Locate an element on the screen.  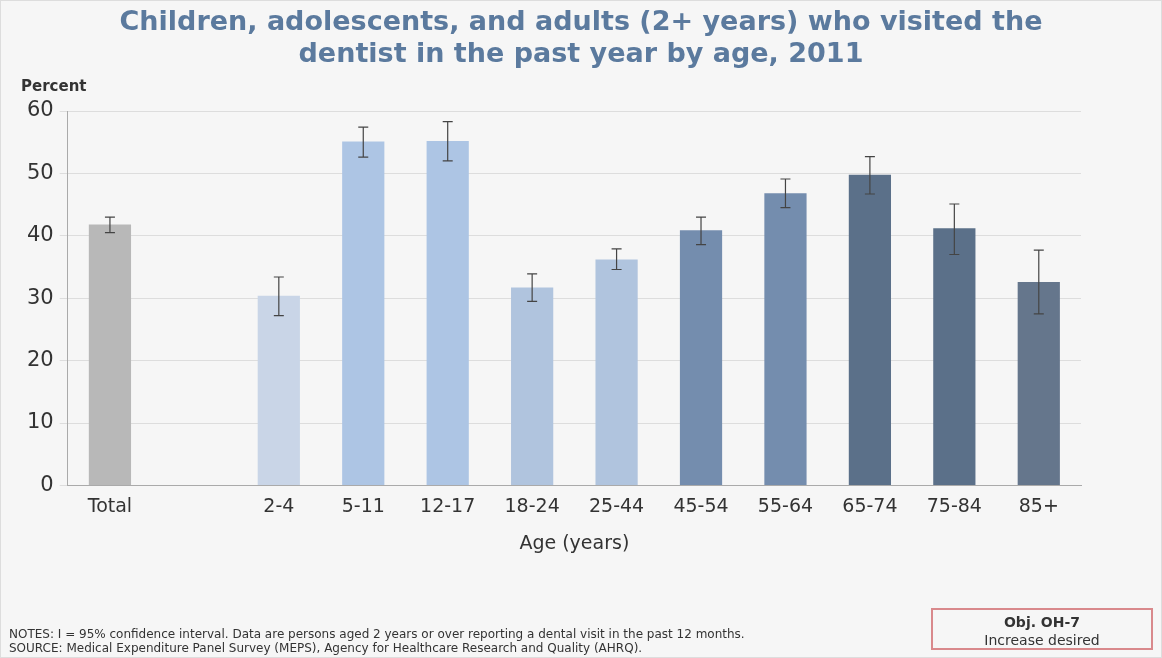
chart-title: Children, adolescents, and adults (2+ years) who visited the dentist in the past year by age, 2011 is located at coordinates (581, 37).